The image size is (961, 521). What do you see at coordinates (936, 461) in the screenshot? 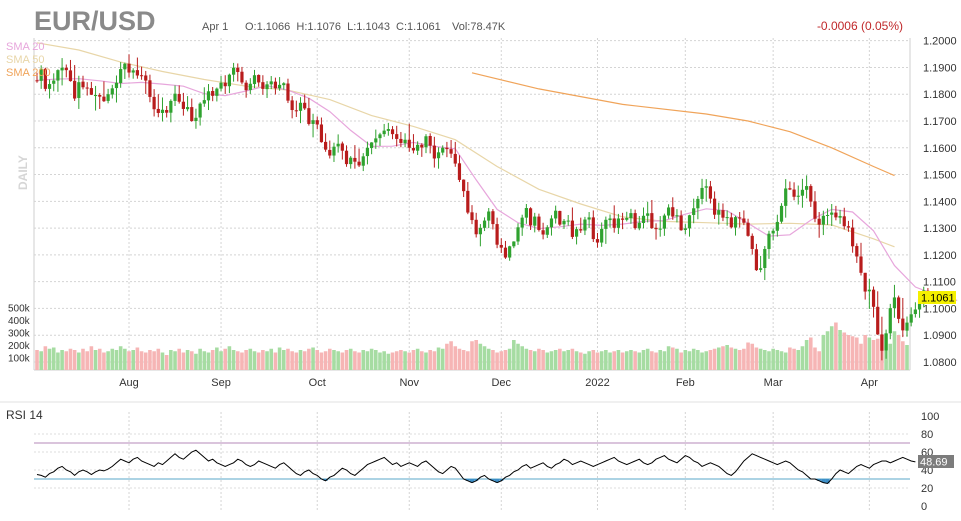
I see `rsi-value-tag` at bounding box center [936, 461].